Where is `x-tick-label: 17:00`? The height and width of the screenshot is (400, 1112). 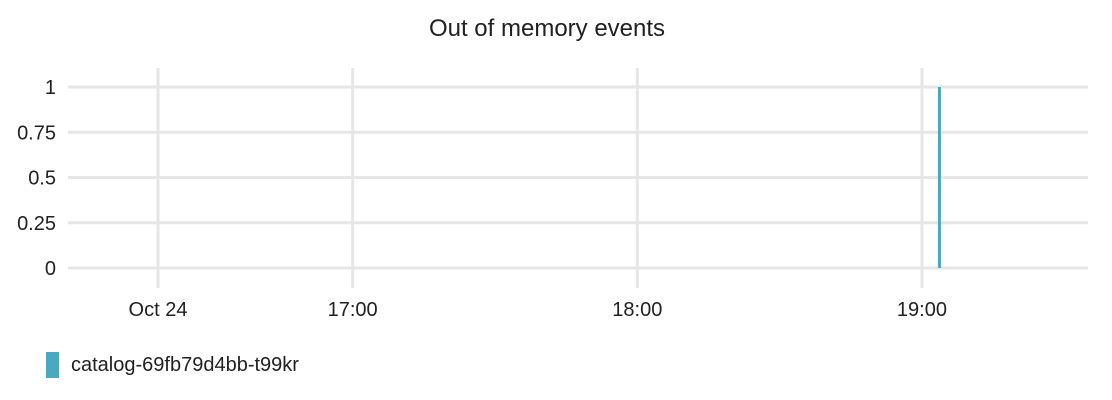
x-tick-label: 17:00 is located at coordinates (353, 310).